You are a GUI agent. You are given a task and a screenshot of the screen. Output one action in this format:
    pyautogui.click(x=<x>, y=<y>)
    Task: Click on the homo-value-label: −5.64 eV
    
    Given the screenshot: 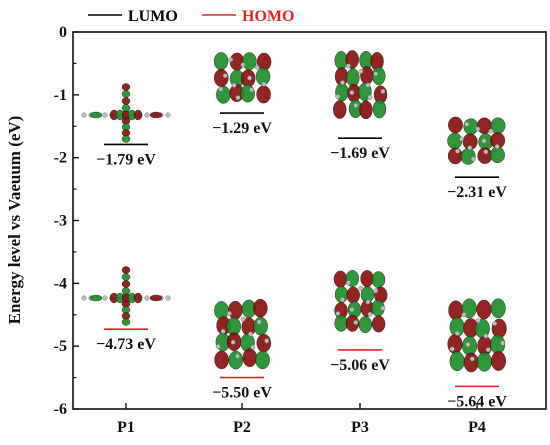 What is the action you would take?
    pyautogui.click(x=477, y=401)
    